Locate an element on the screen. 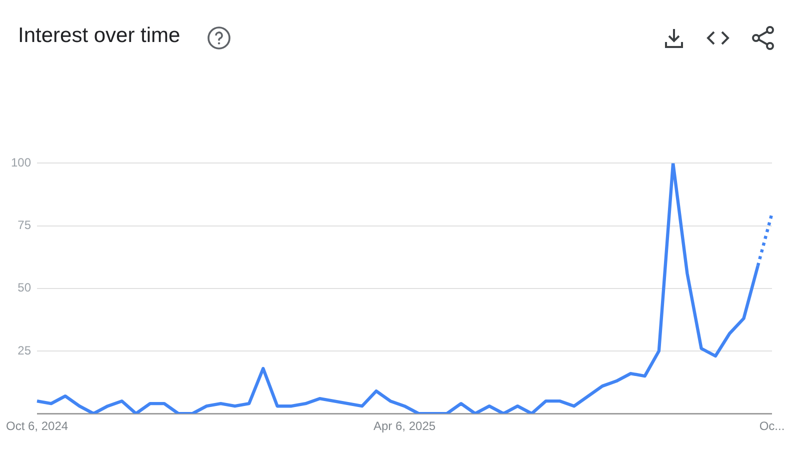  chart-title: Interest over time is located at coordinates (99, 36).